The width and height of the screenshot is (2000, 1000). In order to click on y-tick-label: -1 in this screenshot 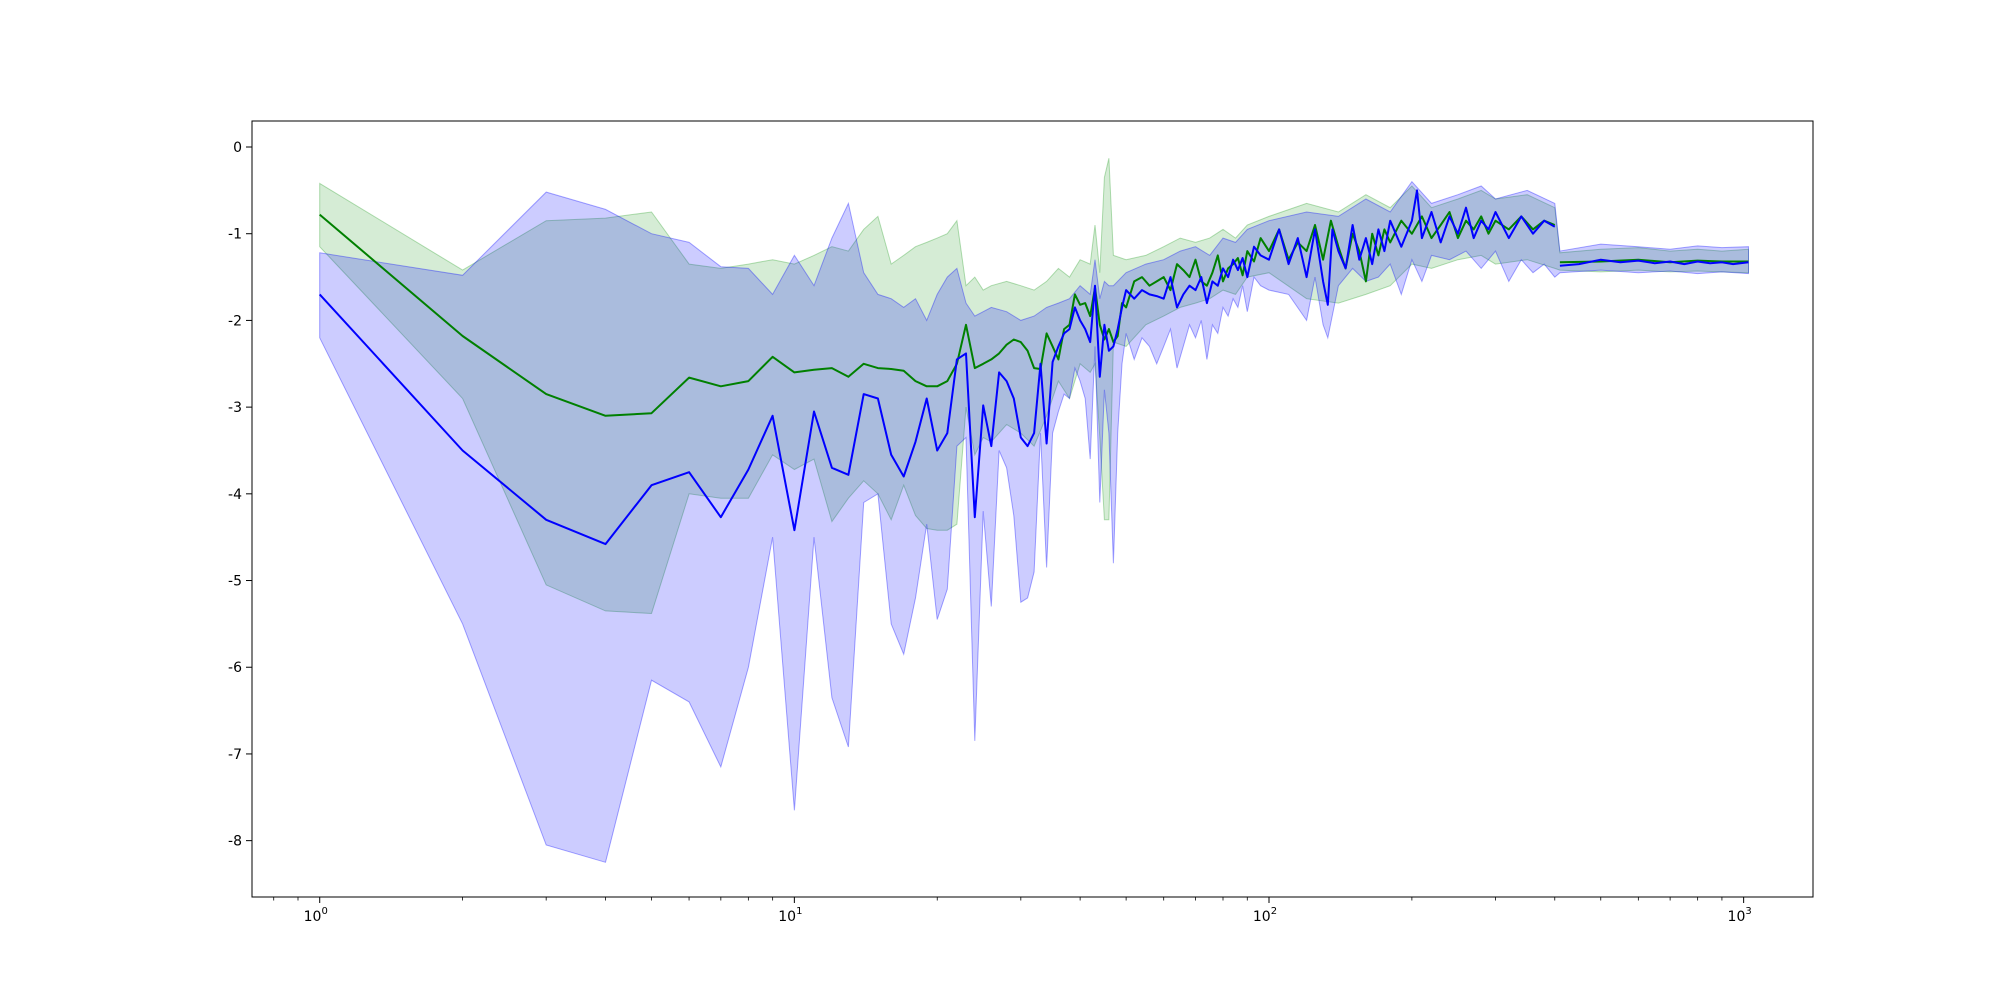, I will do `click(235, 235)`.